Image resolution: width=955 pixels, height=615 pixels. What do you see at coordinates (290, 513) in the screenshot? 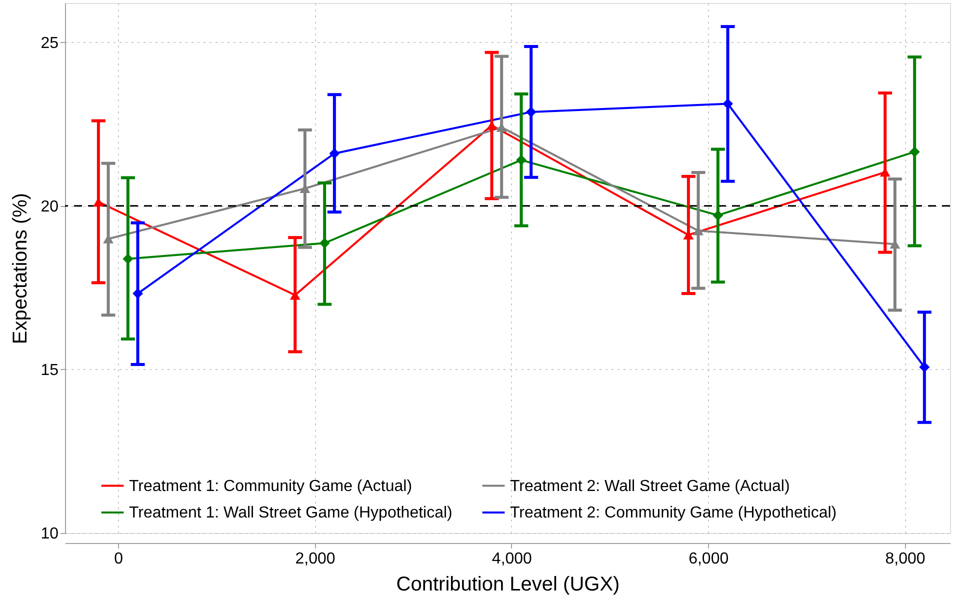
I see `legend-label: Treatment 1: Wall Street Game (Hypothetical)` at bounding box center [290, 513].